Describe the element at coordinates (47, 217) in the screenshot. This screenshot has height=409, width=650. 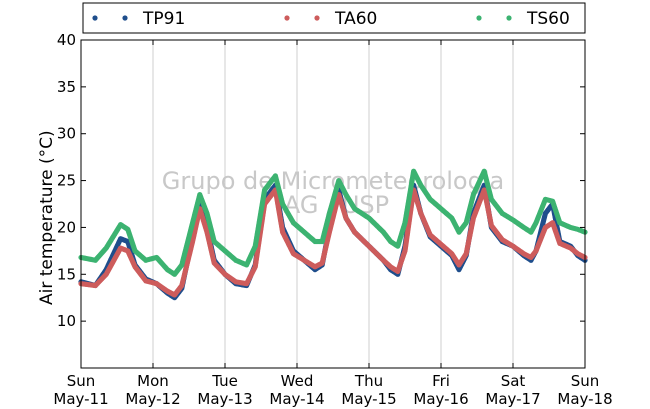
I see `y-axis-label: Air temperature (°C)` at that location.